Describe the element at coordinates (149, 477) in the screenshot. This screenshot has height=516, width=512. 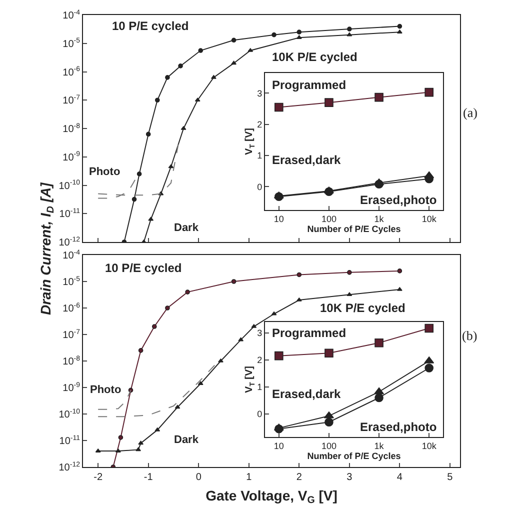
I see `x-tick-label: -1` at that location.